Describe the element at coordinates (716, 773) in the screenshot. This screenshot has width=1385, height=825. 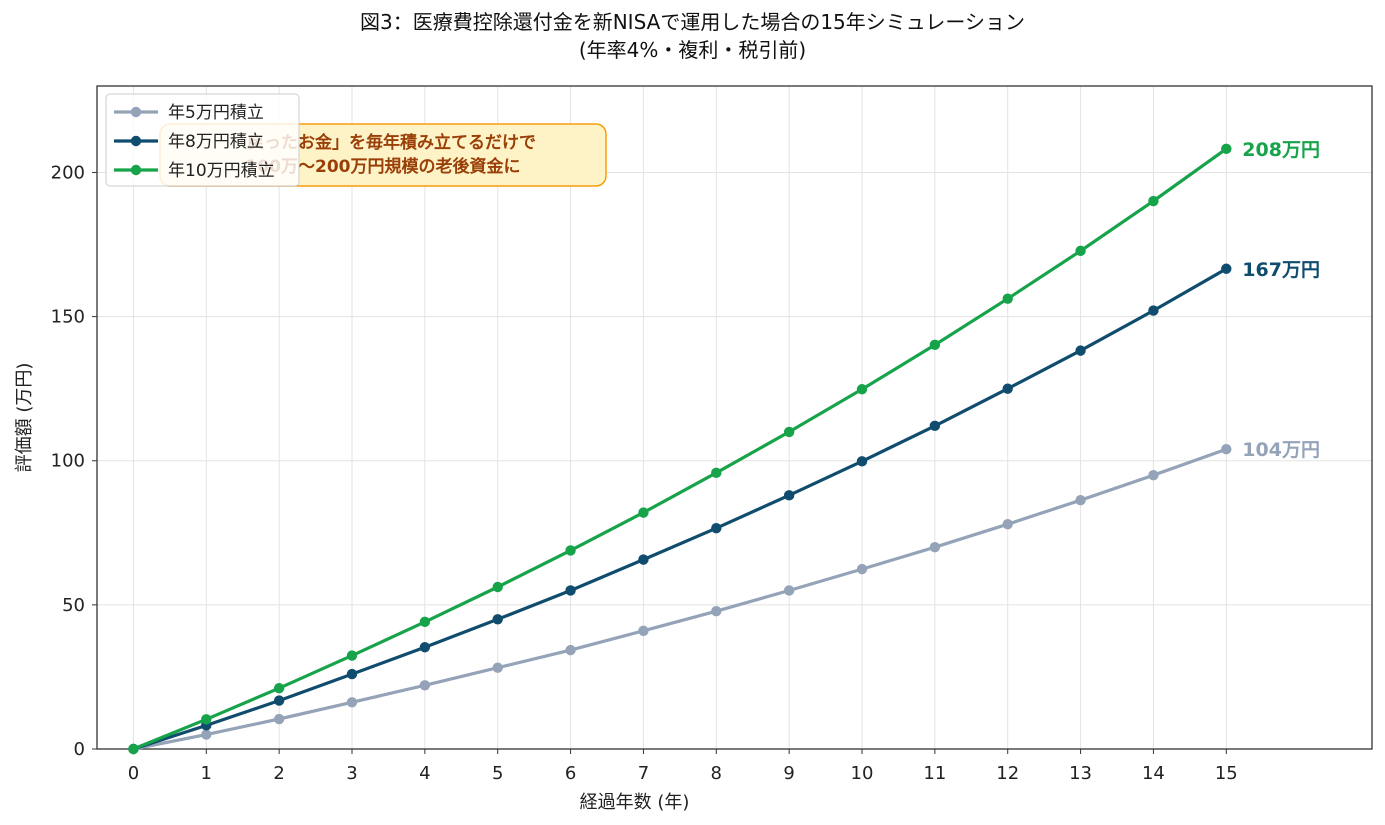
I see `x-tick-label: 8` at that location.